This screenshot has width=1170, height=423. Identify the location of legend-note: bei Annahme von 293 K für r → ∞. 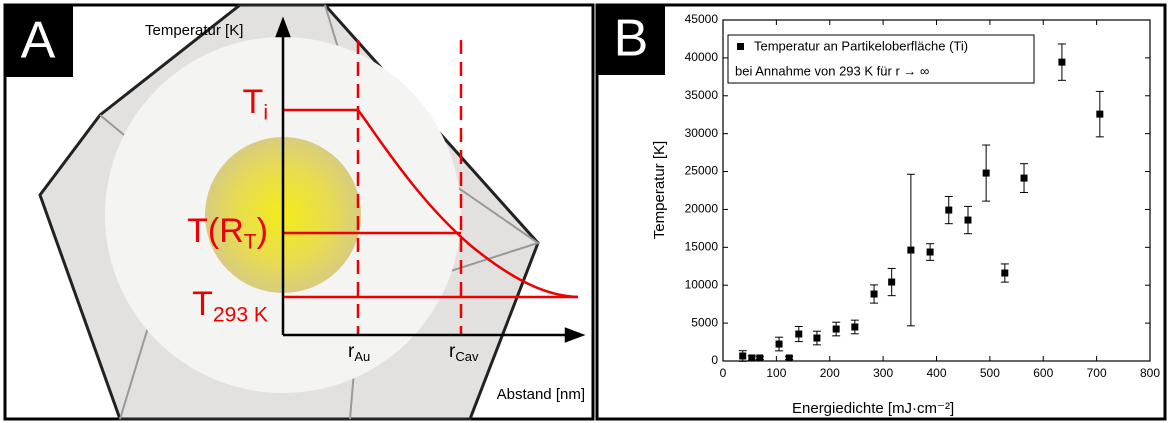
(832, 70).